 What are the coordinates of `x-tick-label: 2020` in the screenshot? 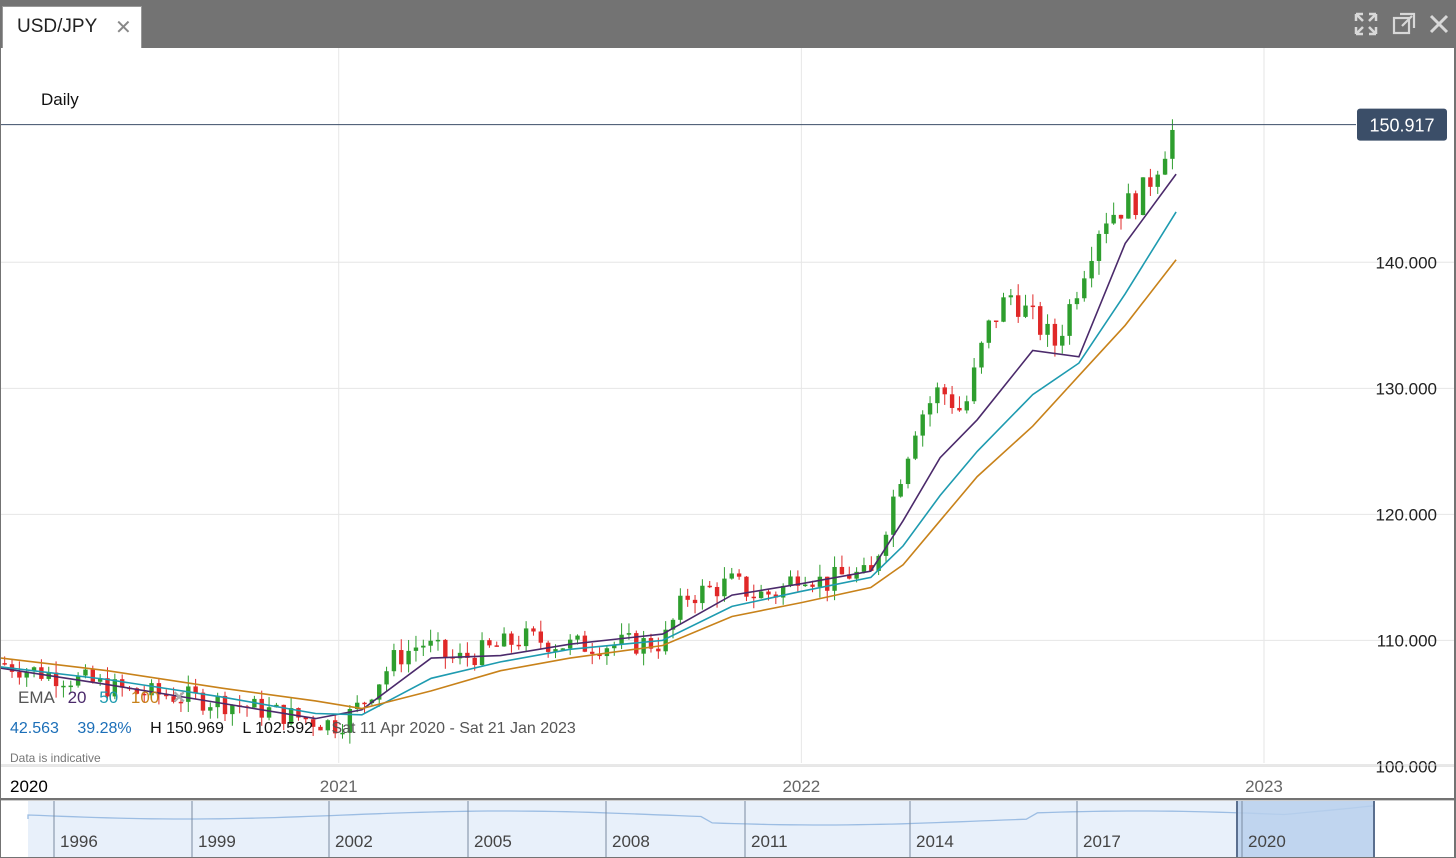 It's located at (29, 786).